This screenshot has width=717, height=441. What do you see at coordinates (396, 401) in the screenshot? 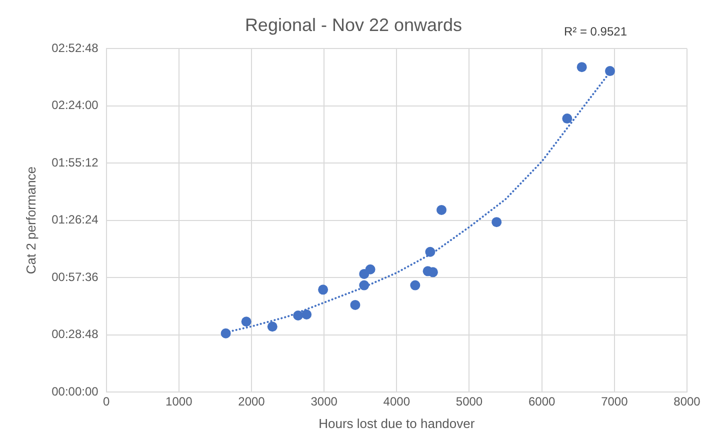
I see `x-tick-label: 4000` at bounding box center [396, 401].